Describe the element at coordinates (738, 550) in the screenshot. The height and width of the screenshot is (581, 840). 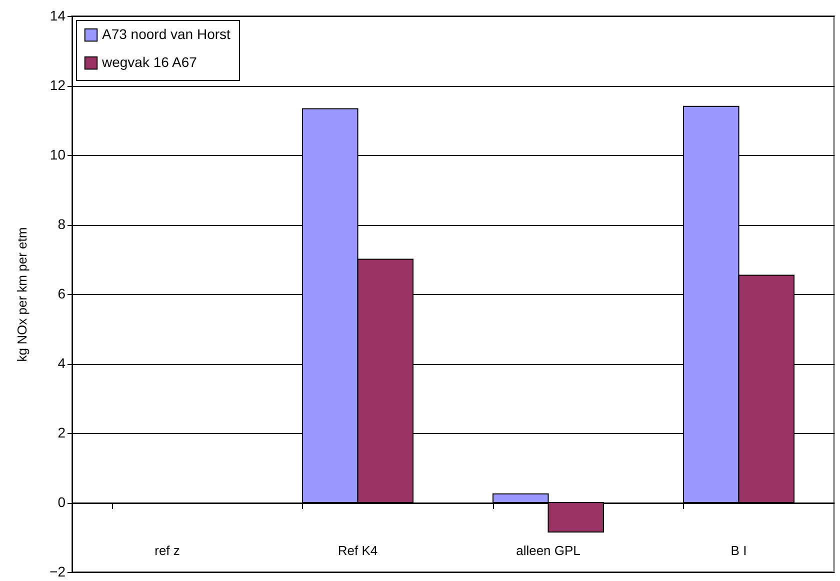
I see `x-tick-label: B I` at that location.